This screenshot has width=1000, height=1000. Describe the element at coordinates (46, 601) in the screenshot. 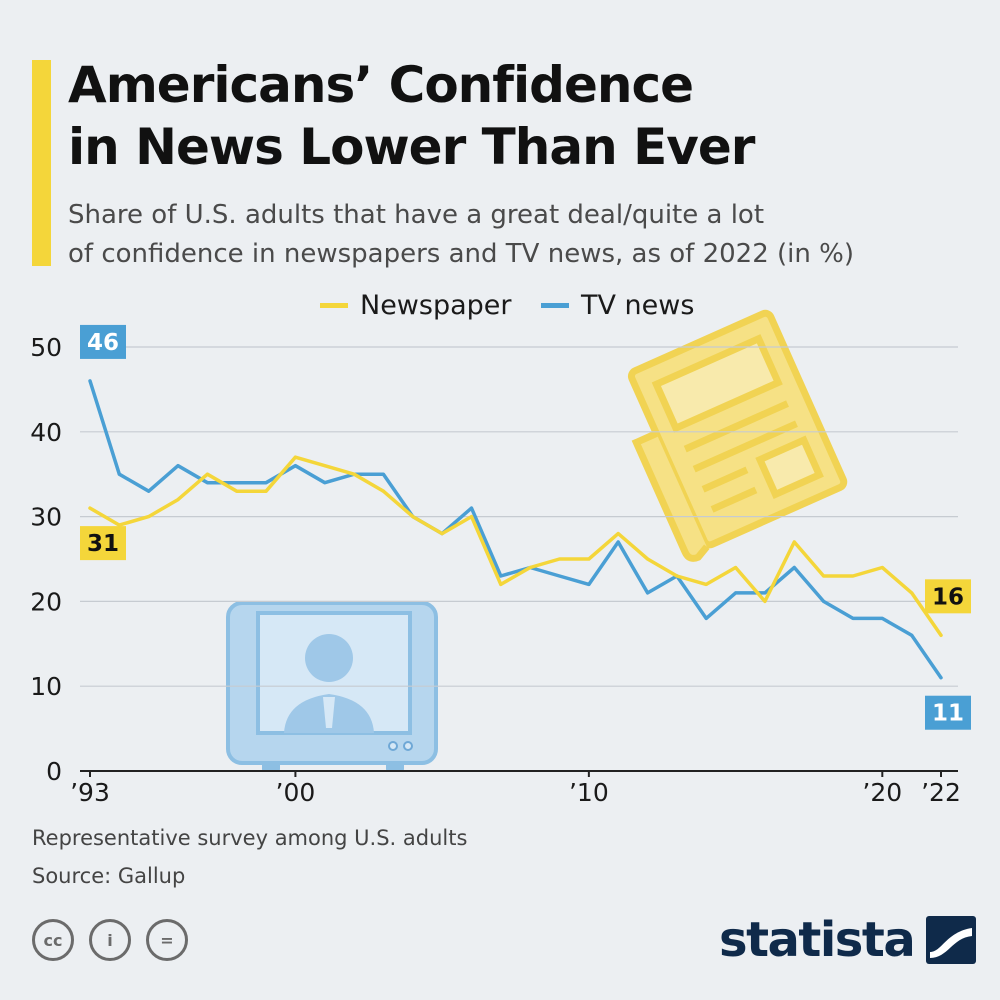

I see `y-tick-label: 20` at that location.